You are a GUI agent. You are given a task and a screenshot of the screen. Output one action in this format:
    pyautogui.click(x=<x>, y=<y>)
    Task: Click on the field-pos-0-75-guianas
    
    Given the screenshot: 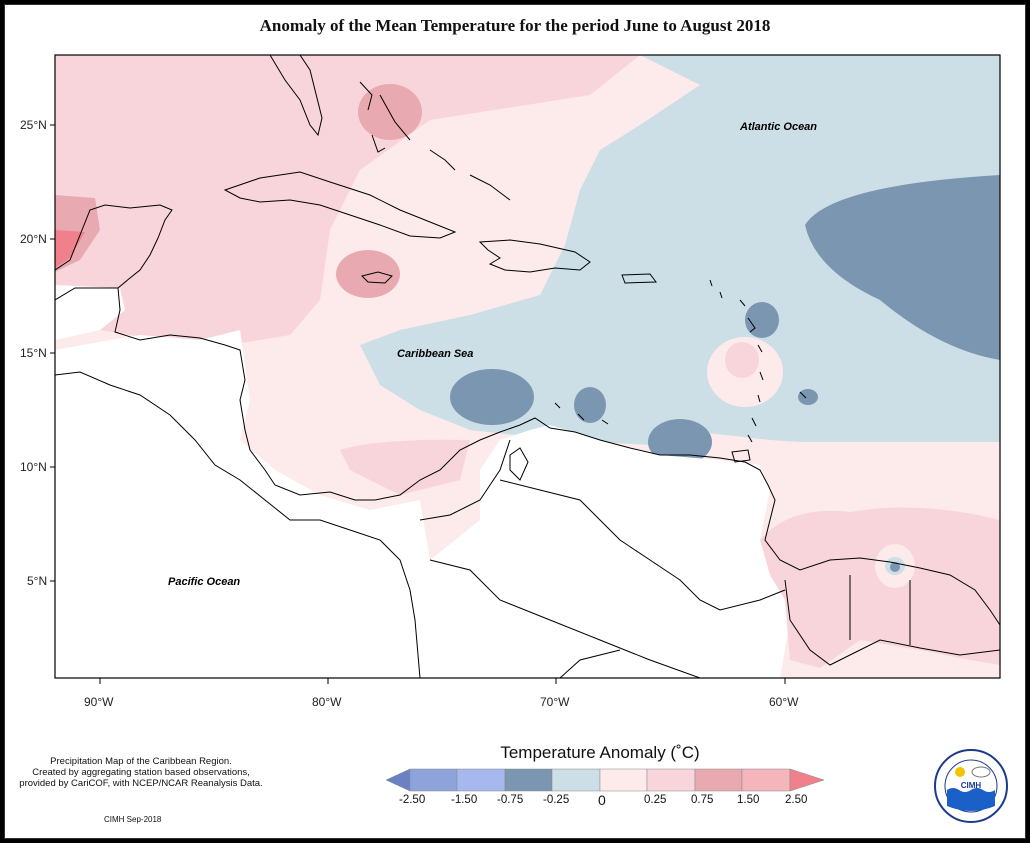 What is the action you would take?
    pyautogui.click(x=880, y=587)
    